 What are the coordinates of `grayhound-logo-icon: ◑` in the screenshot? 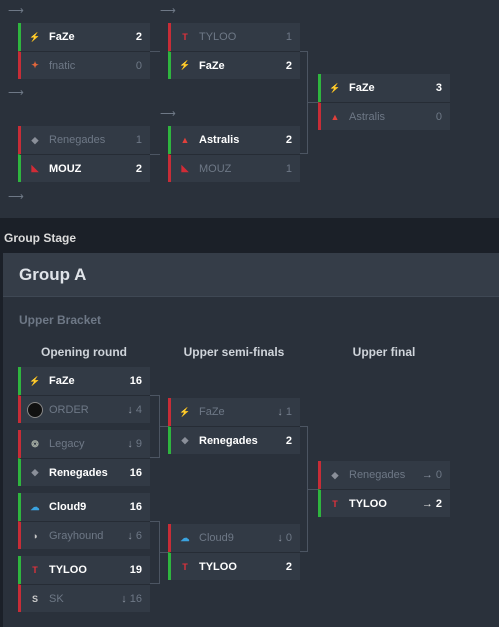 It's located at (35, 535).